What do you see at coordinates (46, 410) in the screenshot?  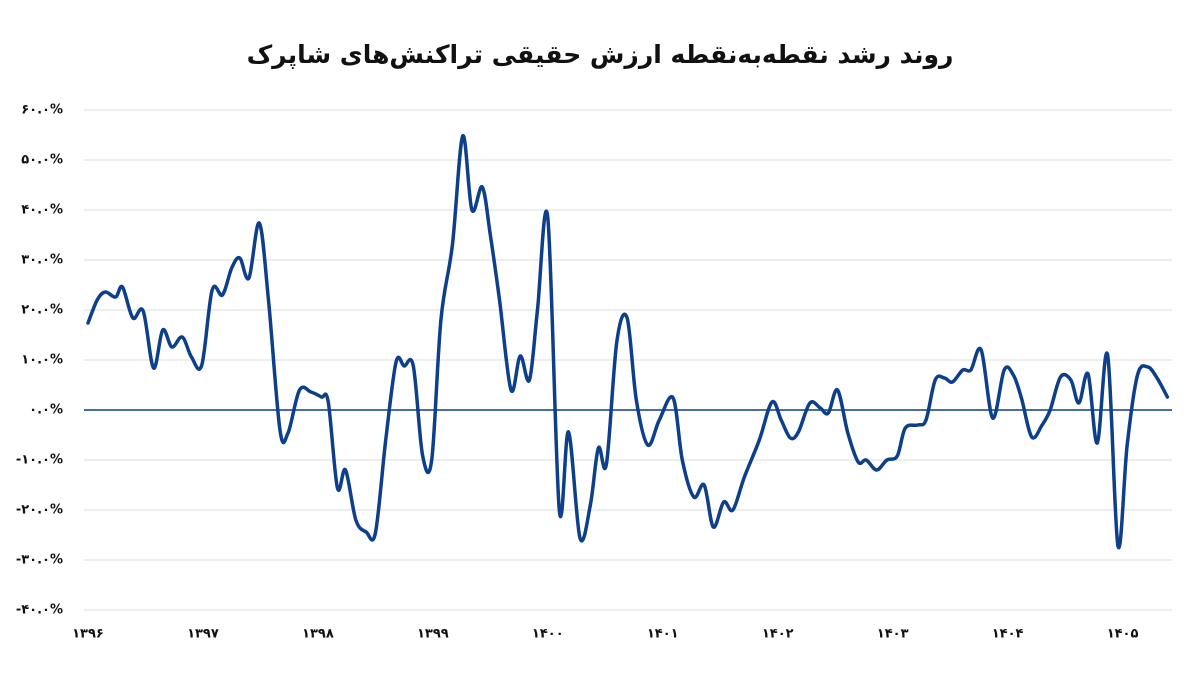 I see `y-tick-label: ۰.۰%` at bounding box center [46, 410].